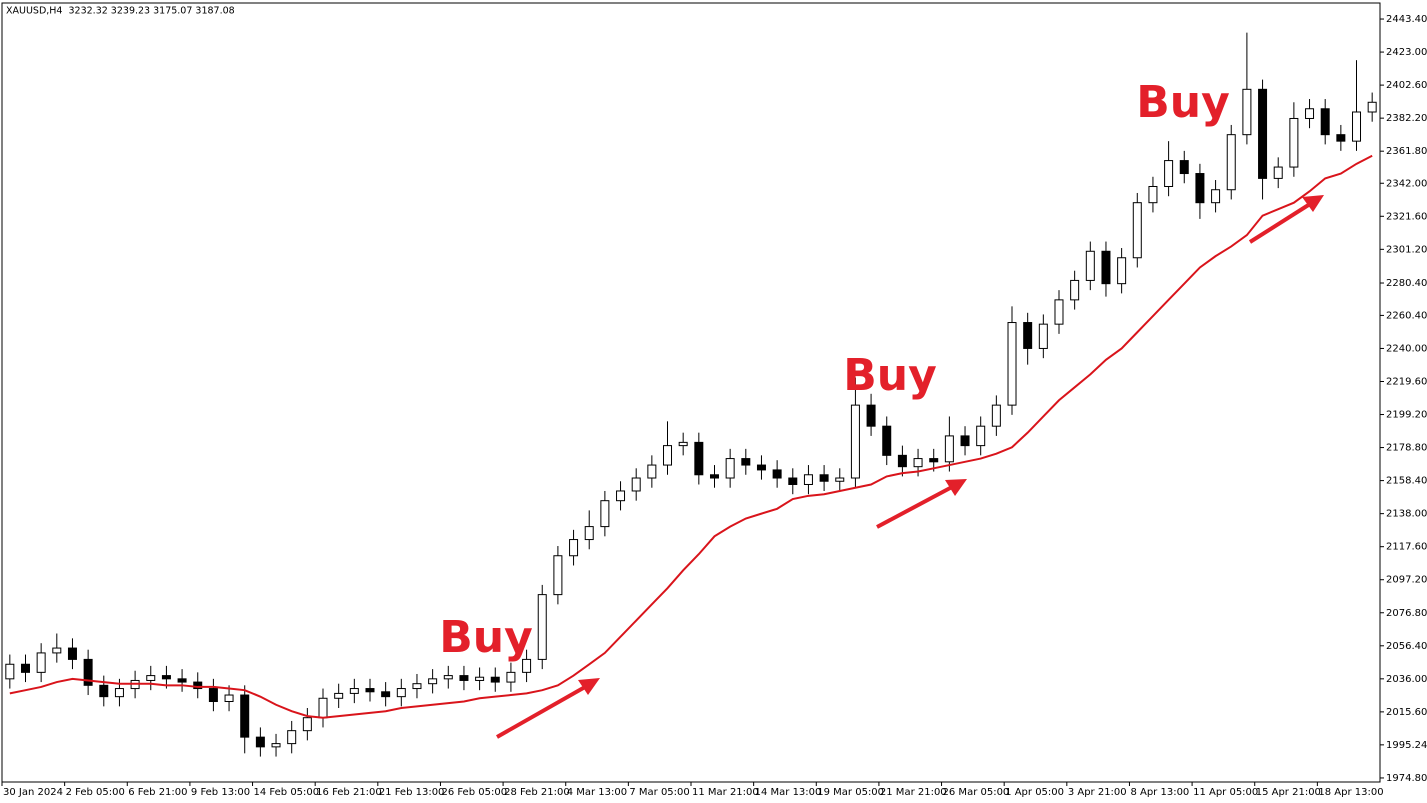 This screenshot has height=803, width=1427. I want to click on x-tick-label: 26 Mar 05:00, so click(976, 792).